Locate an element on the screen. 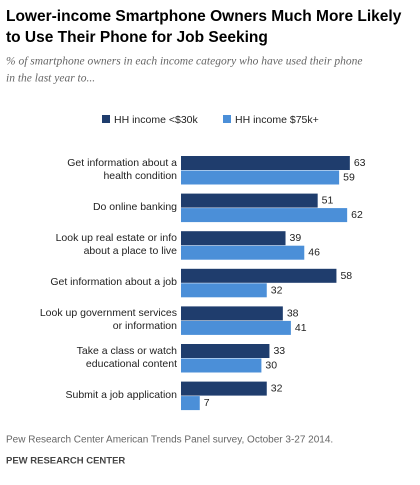 The width and height of the screenshot is (420, 485). note: PEW RESEARCH CENTER is located at coordinates (65, 461).